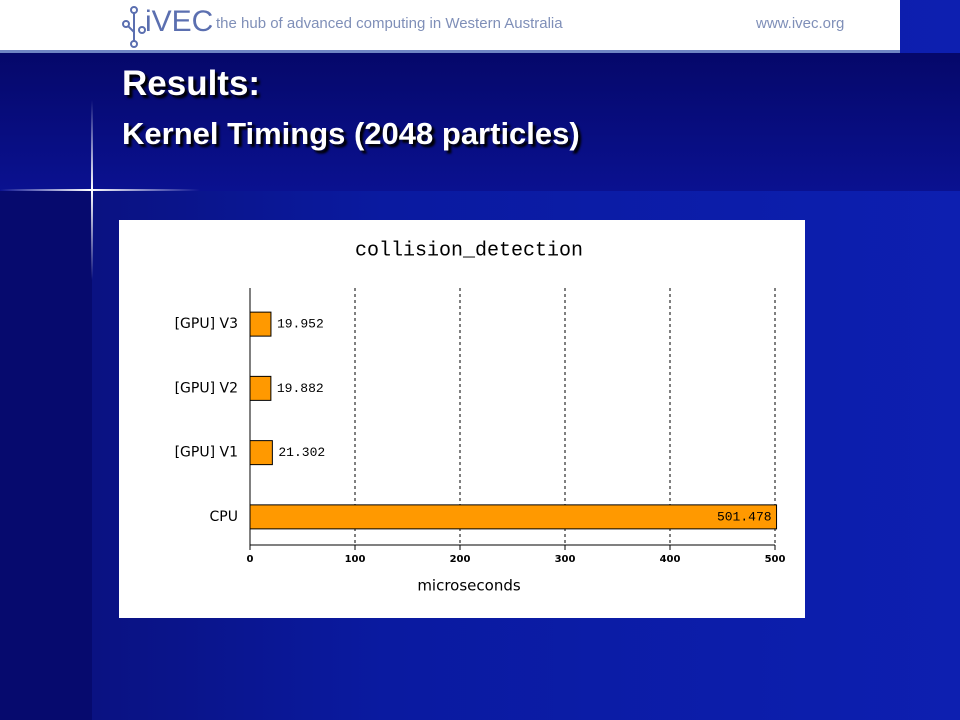  I want to click on logo-icon, so click(134, 27).